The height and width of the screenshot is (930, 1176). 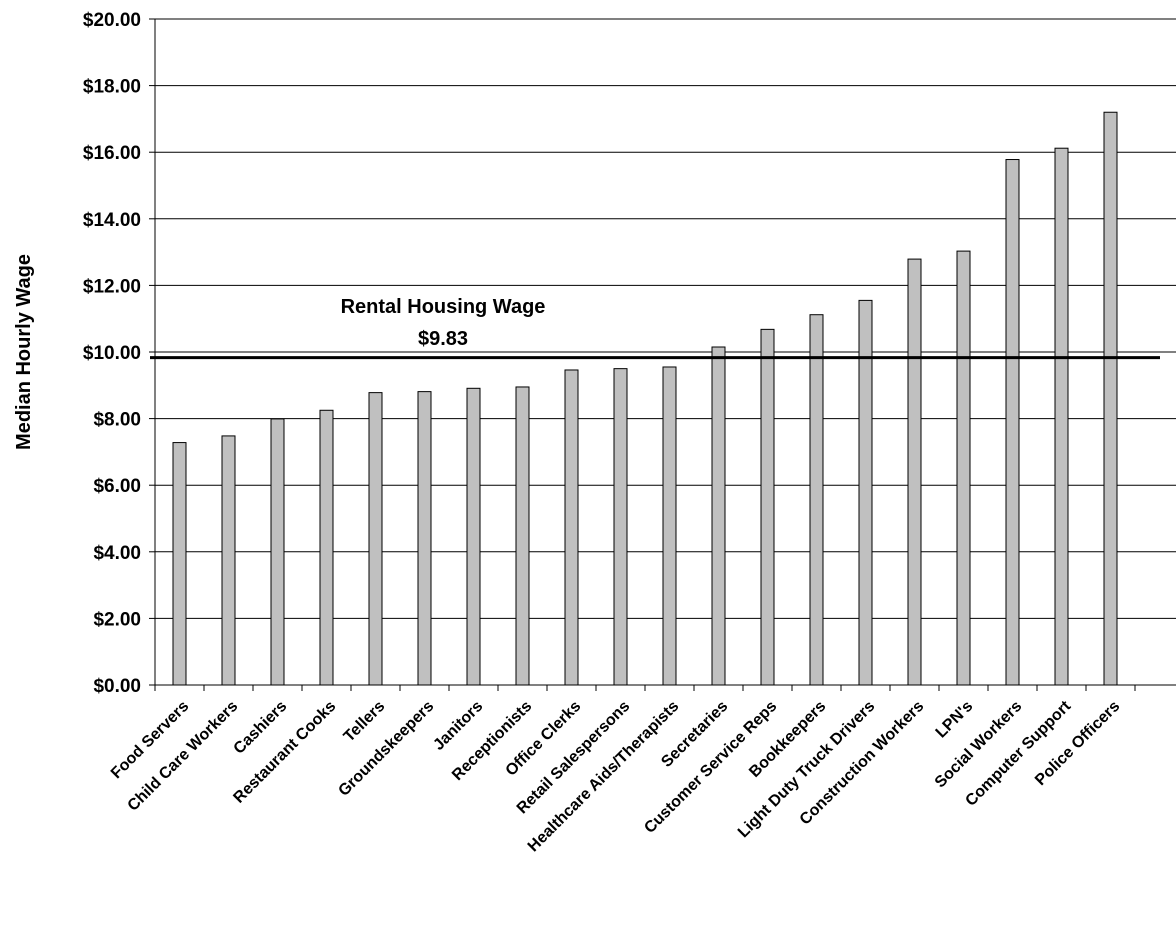 I want to click on y-tick-label: $4.00, so click(x=117, y=553).